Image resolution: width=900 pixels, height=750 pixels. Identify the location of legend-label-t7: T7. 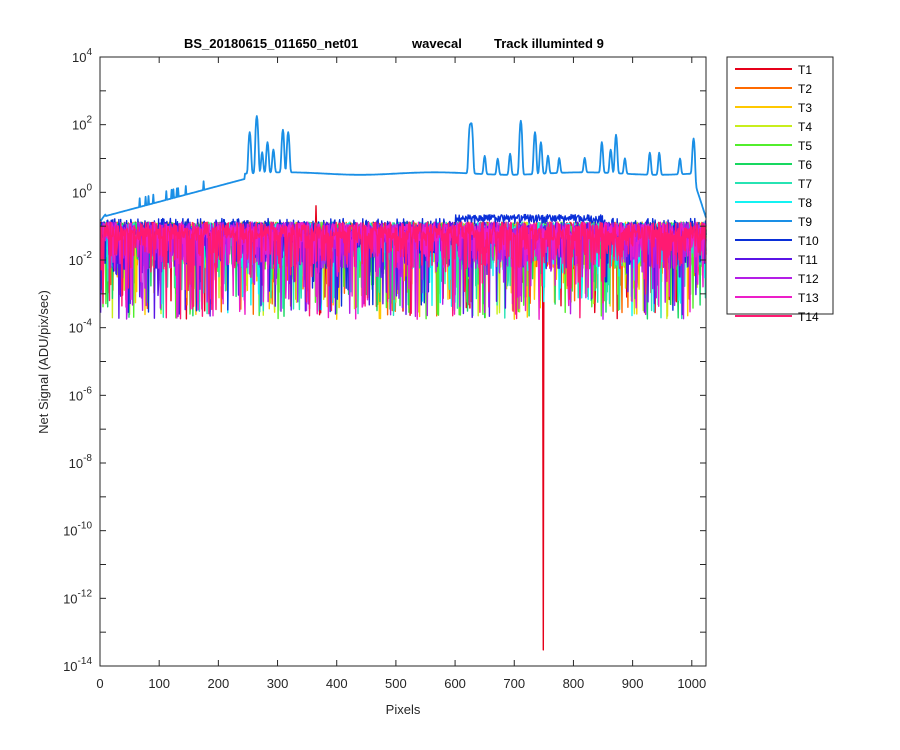
(805, 184).